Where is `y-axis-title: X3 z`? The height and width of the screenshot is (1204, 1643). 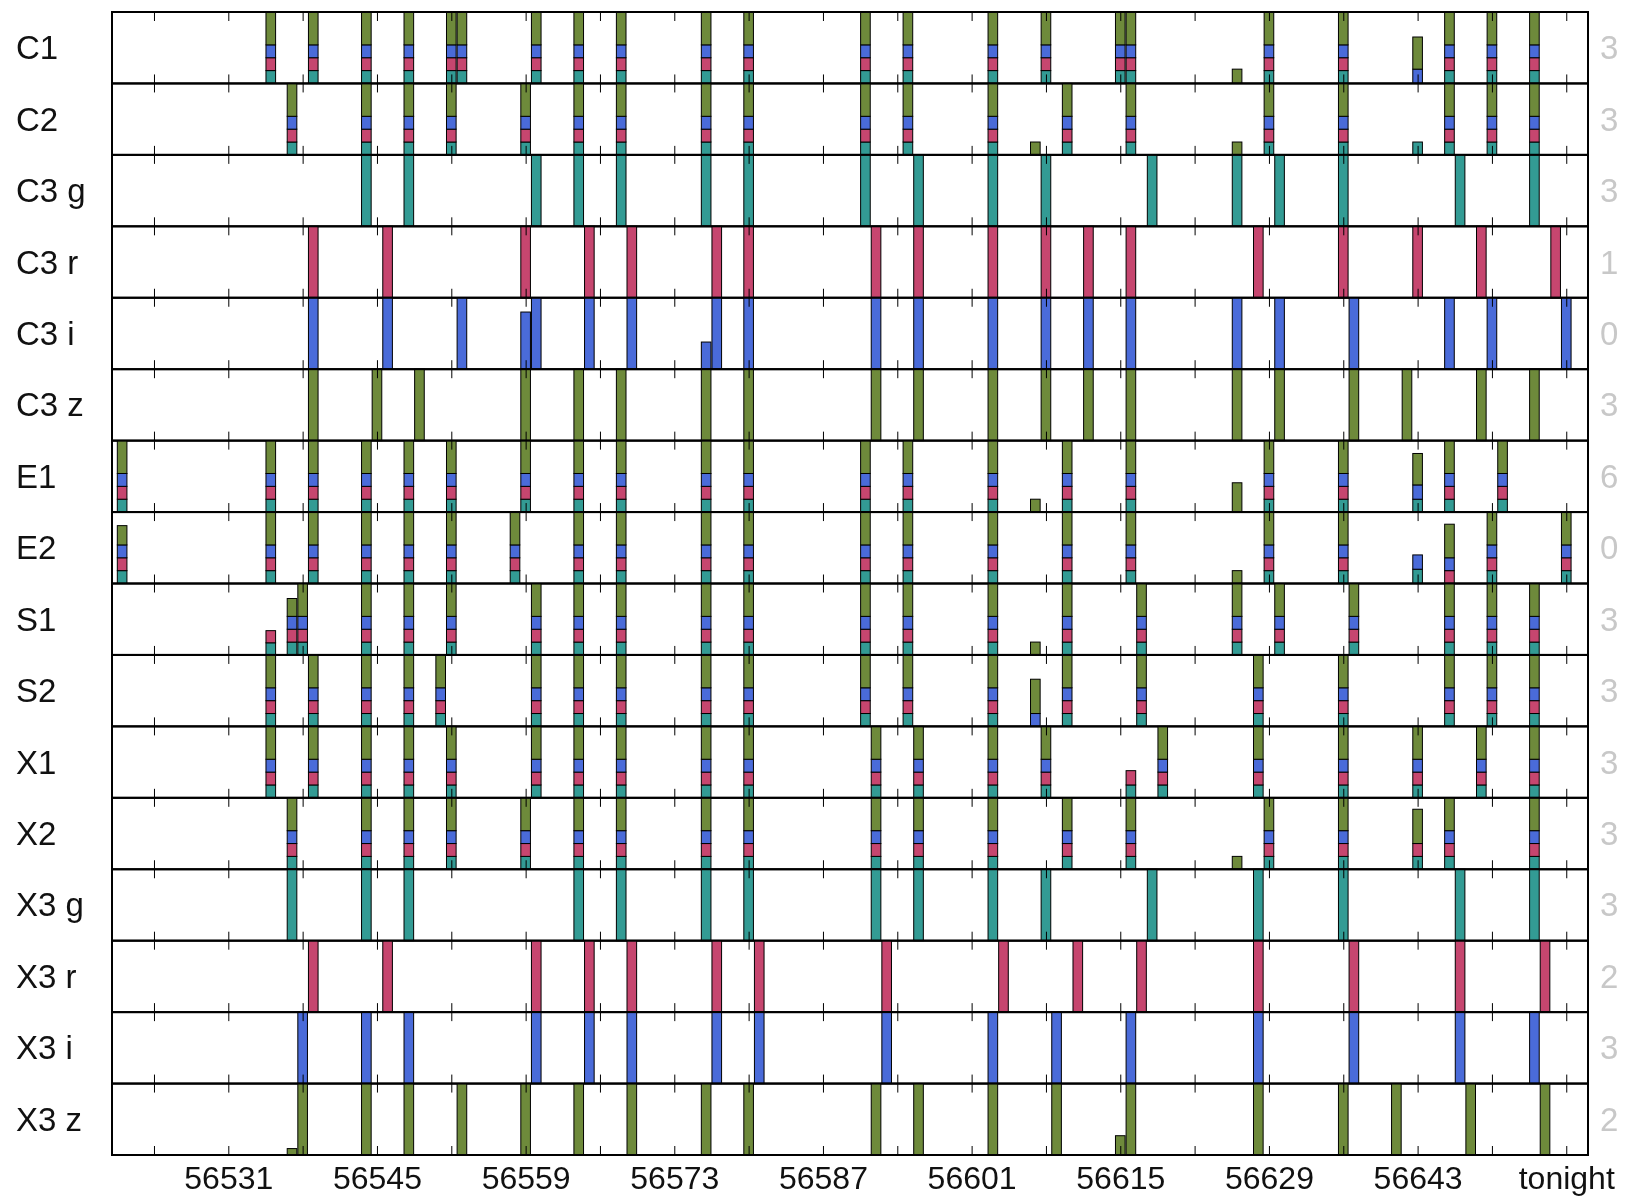 y-axis-title: X3 z is located at coordinates (49, 1119).